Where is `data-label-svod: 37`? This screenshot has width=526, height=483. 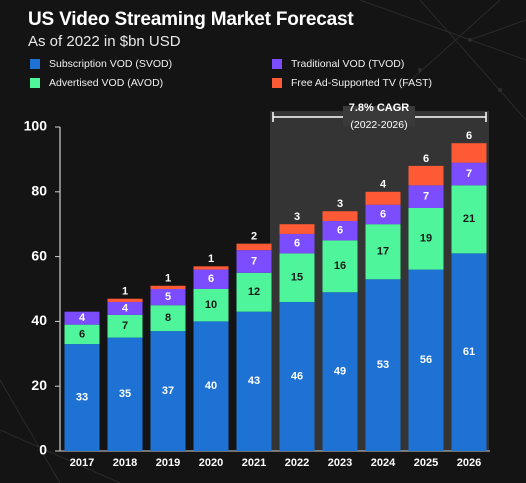 data-label-svod: 37 is located at coordinates (168, 391).